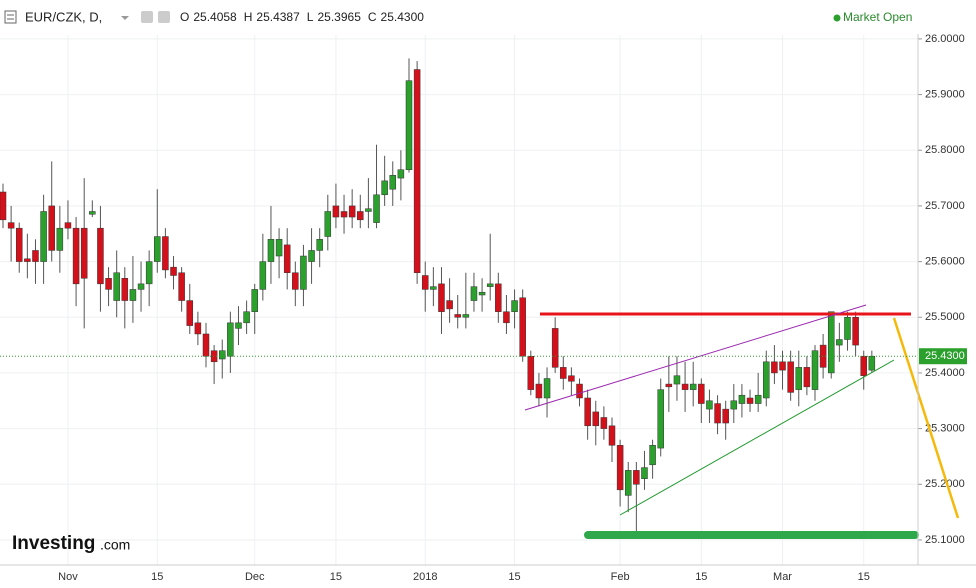  I want to click on ohlc-value: 25.3965, so click(339, 17).